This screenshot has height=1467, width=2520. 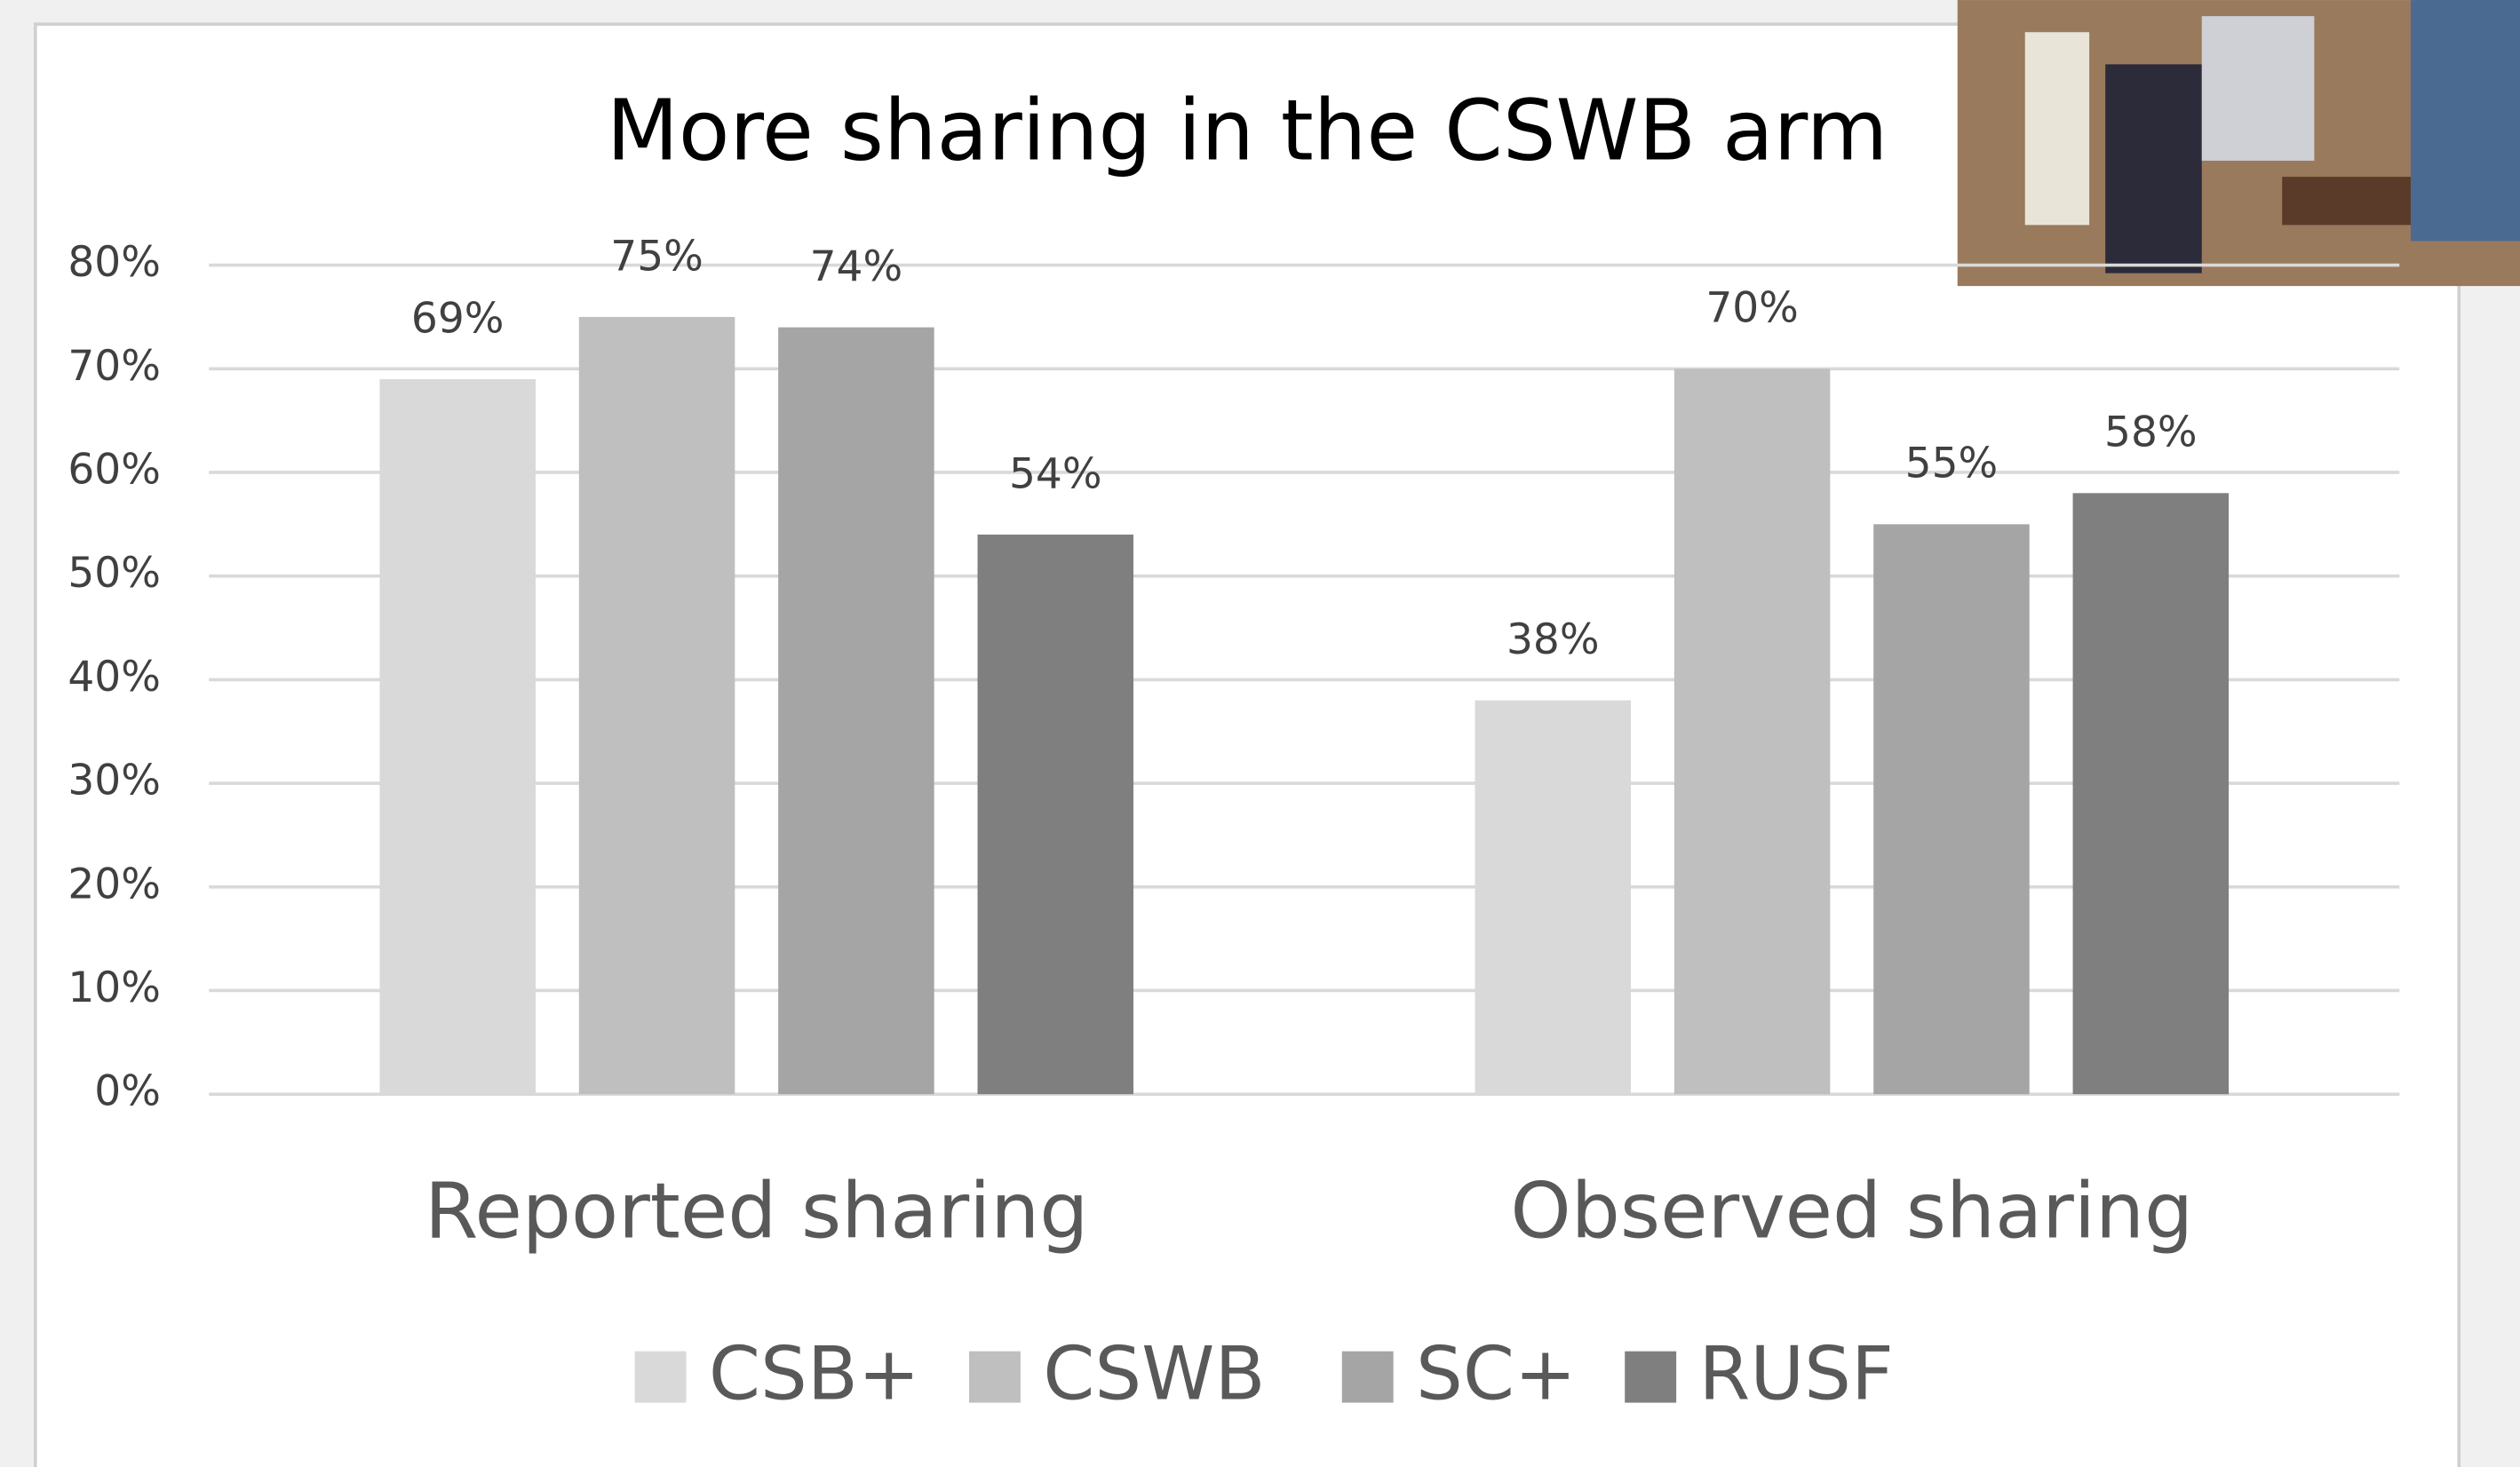 I want to click on y-tick-label: 40%, so click(x=115, y=678).